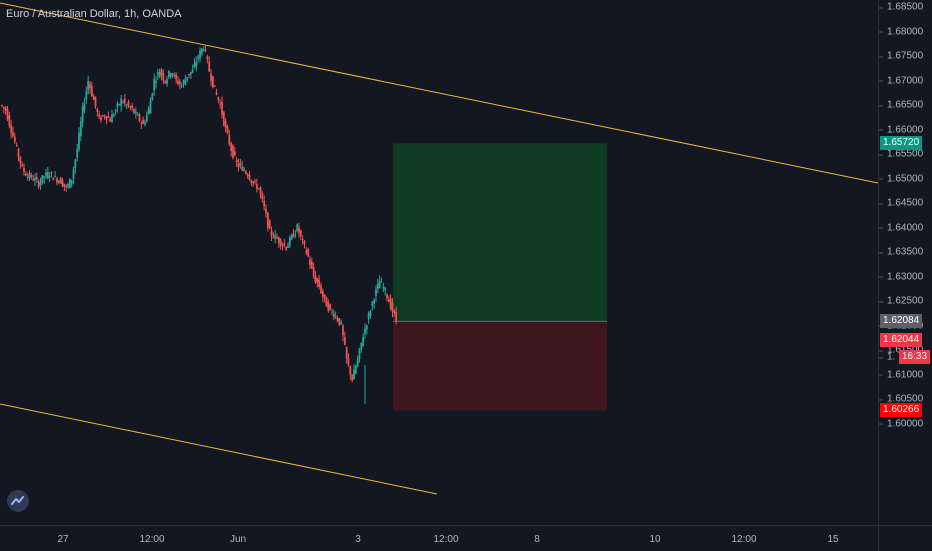 The image size is (932, 551). Describe the element at coordinates (500, 366) in the screenshot. I see `loss-zone` at that location.